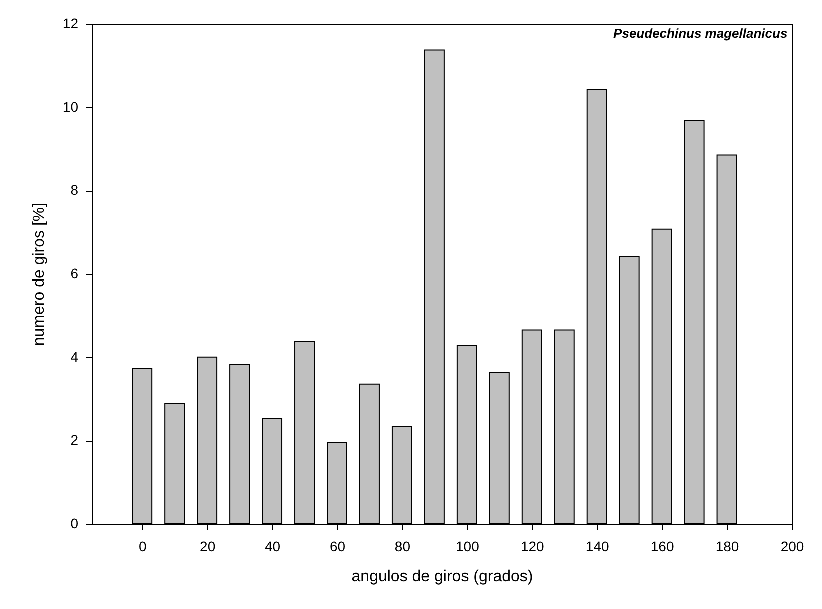 This screenshot has height=609, width=822. I want to click on chart-title: Pseudechinus magellanicus, so click(701, 33).